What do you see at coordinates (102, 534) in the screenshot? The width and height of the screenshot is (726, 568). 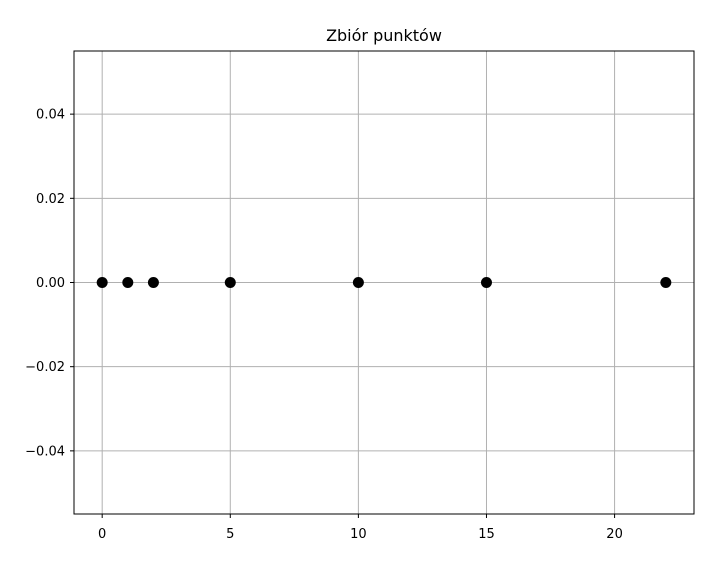 I see `x-tick-label: 0` at bounding box center [102, 534].